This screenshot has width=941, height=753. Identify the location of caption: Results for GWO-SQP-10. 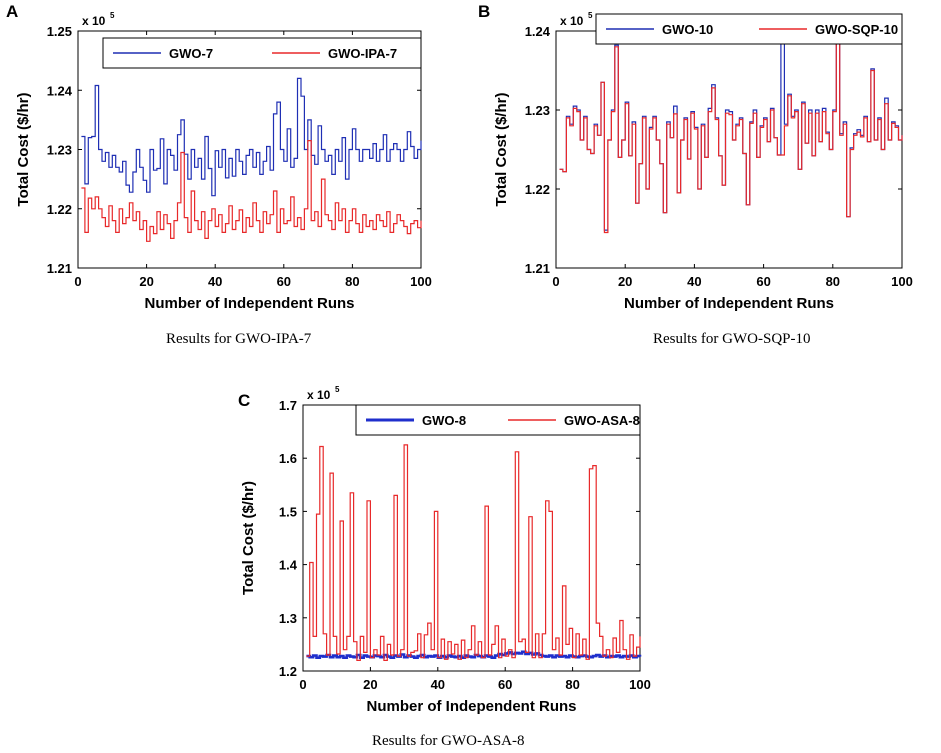
(732, 339).